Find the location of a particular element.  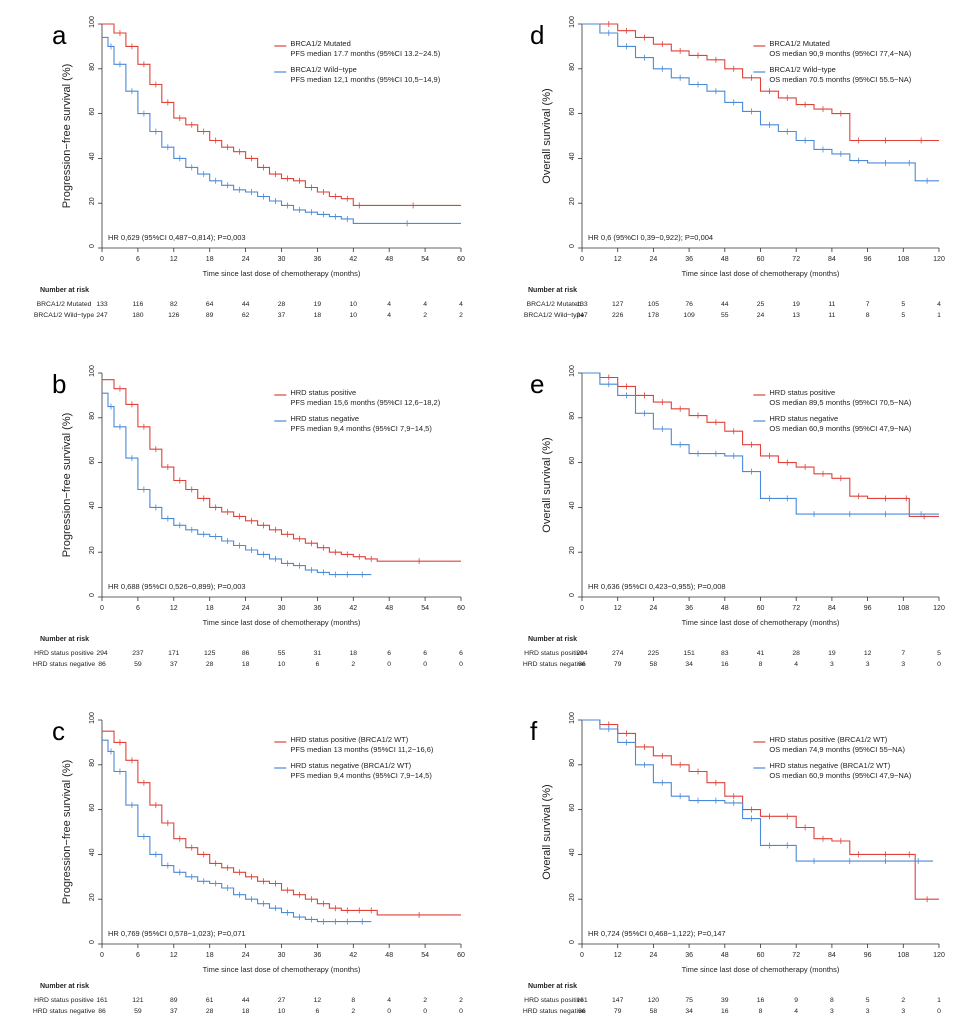

risk-value: 226 is located at coordinates (618, 315).